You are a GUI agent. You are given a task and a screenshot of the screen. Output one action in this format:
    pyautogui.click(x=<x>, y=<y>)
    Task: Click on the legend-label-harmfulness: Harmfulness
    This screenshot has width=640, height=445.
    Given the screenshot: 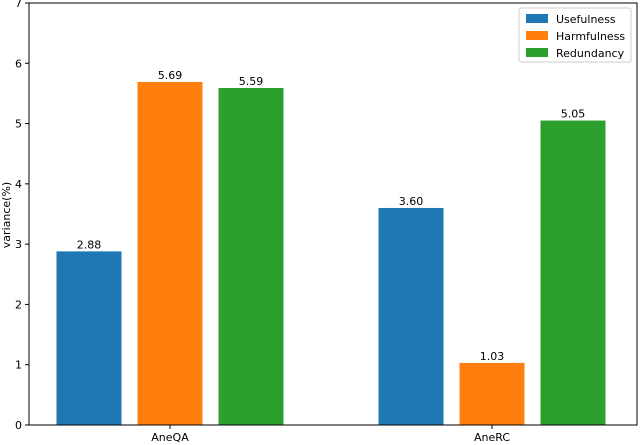 What is the action you would take?
    pyautogui.click(x=590, y=36)
    